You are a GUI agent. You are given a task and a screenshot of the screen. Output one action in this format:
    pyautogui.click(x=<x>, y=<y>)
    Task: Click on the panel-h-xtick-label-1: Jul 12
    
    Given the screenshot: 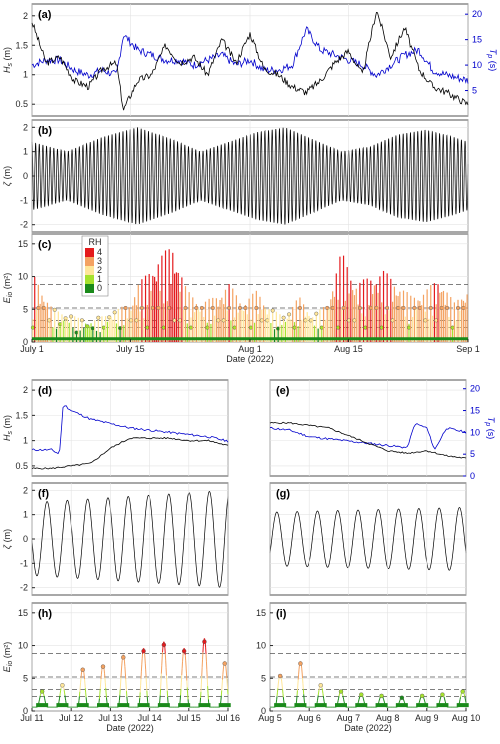 What is the action you would take?
    pyautogui.click(x=71, y=718)
    